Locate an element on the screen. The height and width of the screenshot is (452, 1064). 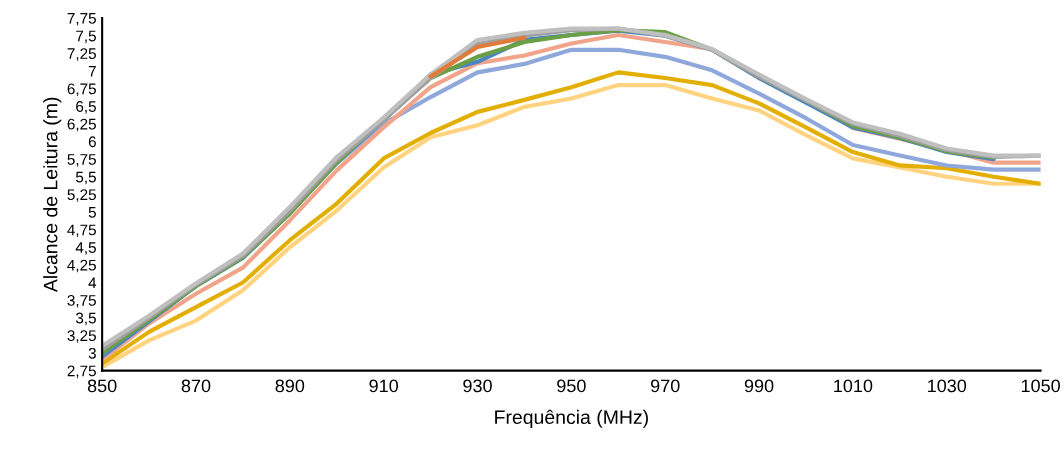
x-tick-label: 1030 is located at coordinates (947, 386).